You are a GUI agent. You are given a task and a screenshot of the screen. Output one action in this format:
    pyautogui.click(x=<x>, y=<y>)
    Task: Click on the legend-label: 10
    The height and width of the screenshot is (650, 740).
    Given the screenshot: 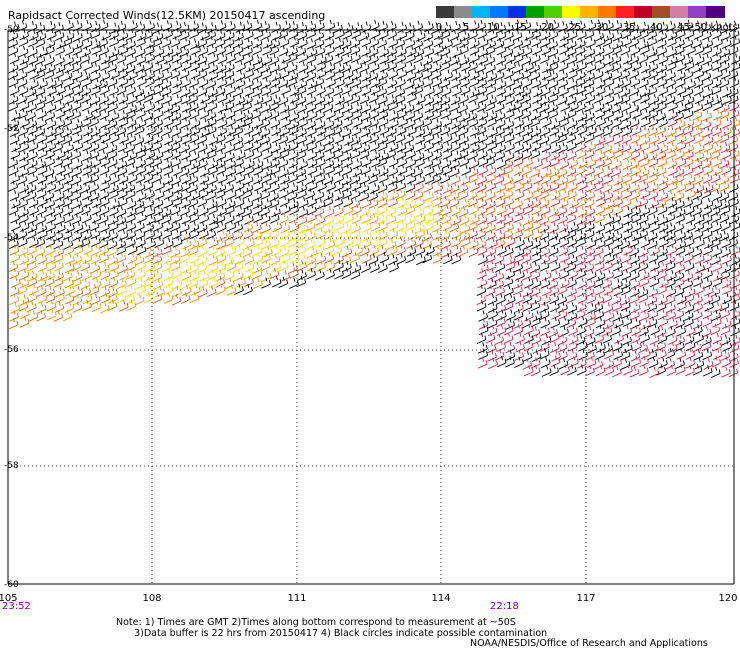 What is the action you would take?
    pyautogui.click(x=493, y=27)
    